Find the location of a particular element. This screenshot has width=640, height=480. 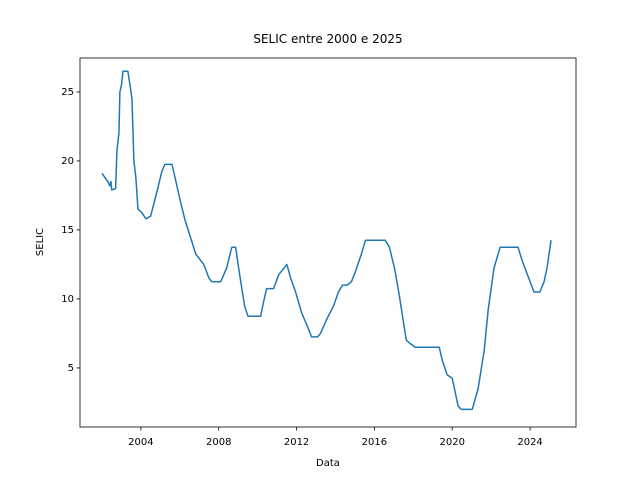

y-tick-label: 20 is located at coordinates (67, 161).